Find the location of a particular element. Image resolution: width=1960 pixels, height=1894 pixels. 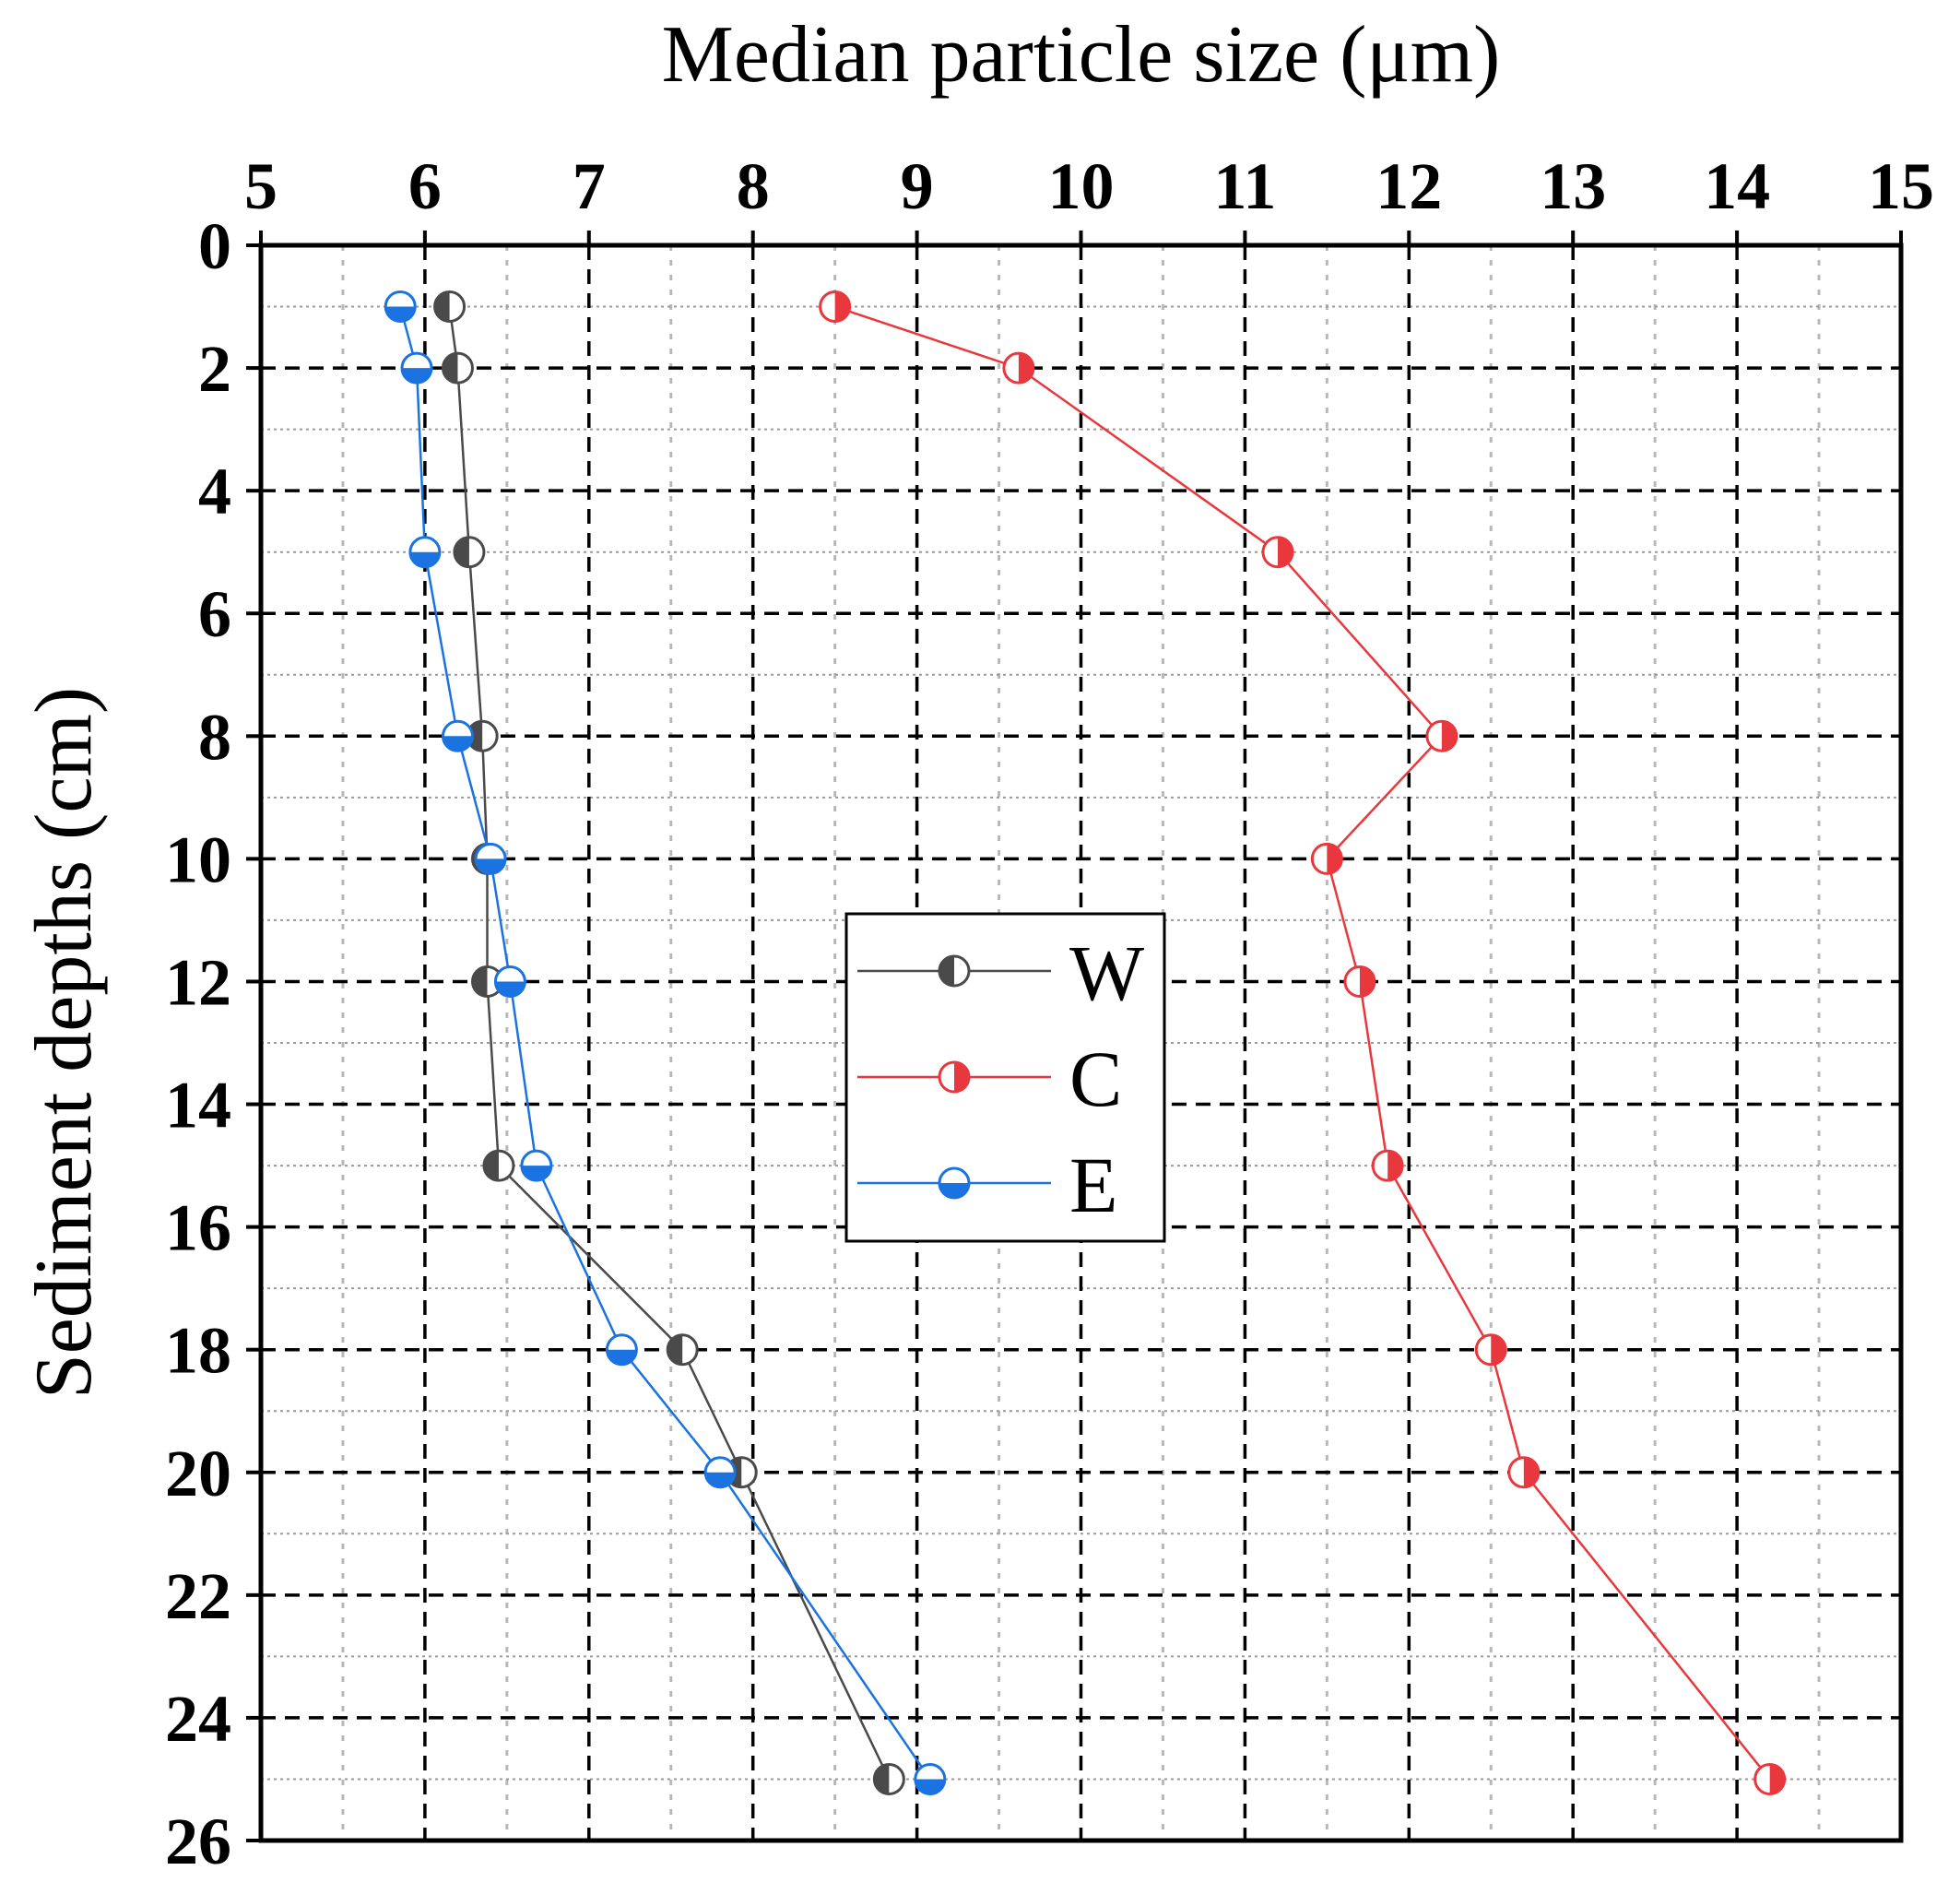

legend-label: W is located at coordinates (1107, 973).